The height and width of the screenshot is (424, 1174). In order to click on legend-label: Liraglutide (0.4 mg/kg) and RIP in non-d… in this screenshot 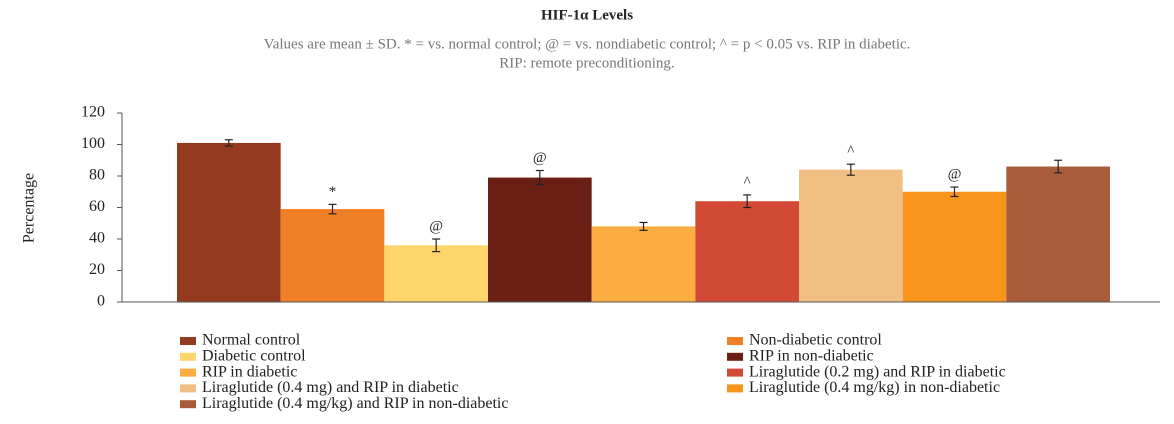, I will do `click(355, 403)`.